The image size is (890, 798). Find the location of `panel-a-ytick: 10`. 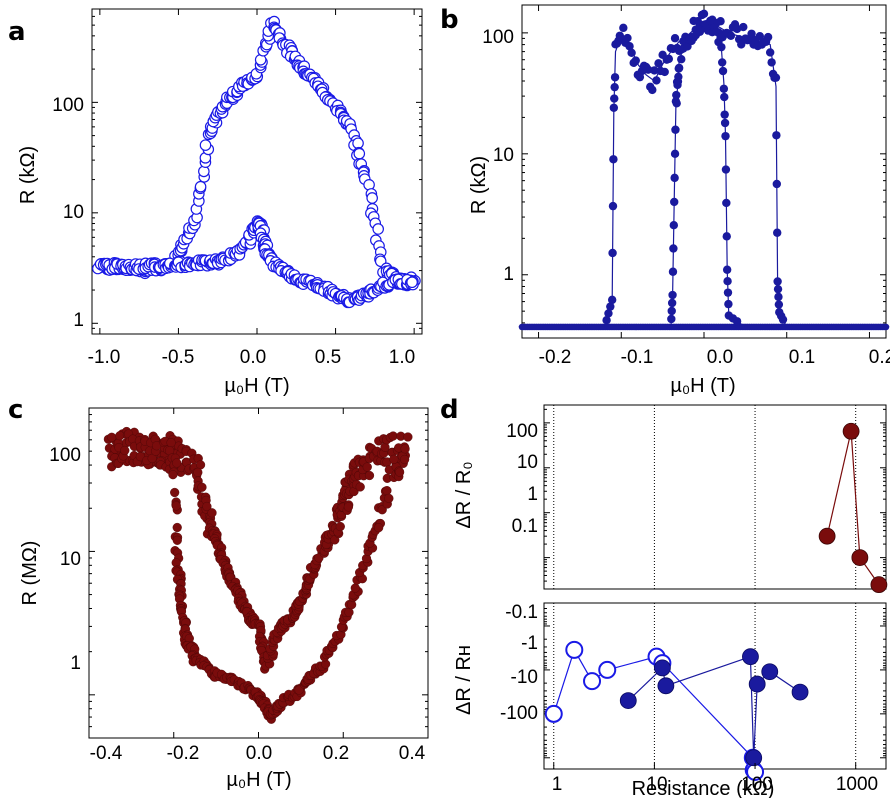

panel-a-ytick: 10 is located at coordinates (73, 212).